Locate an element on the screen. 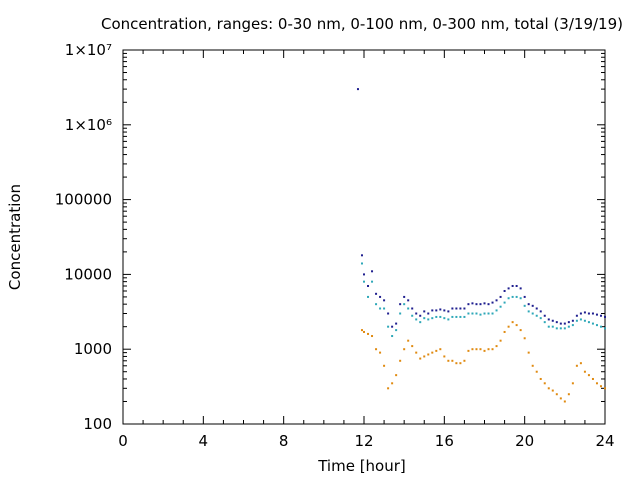 This screenshot has width=640, height=480. x-tick-label: 12 is located at coordinates (363, 441).